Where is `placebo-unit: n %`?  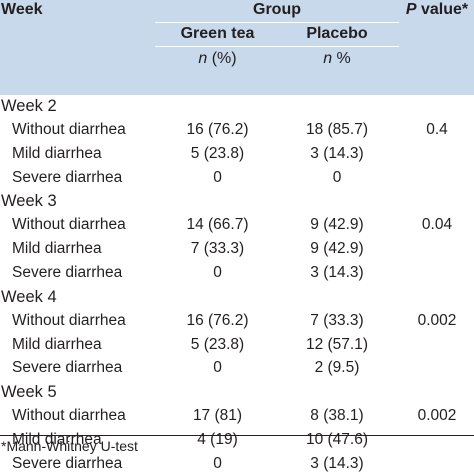
placebo-unit: n % is located at coordinates (337, 59).